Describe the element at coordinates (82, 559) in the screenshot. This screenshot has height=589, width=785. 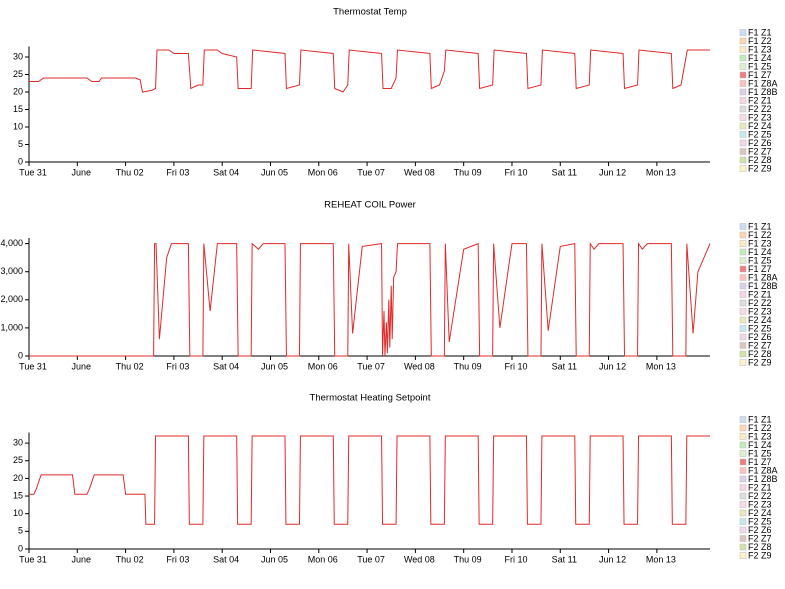
I see `x-tick-label: June` at that location.